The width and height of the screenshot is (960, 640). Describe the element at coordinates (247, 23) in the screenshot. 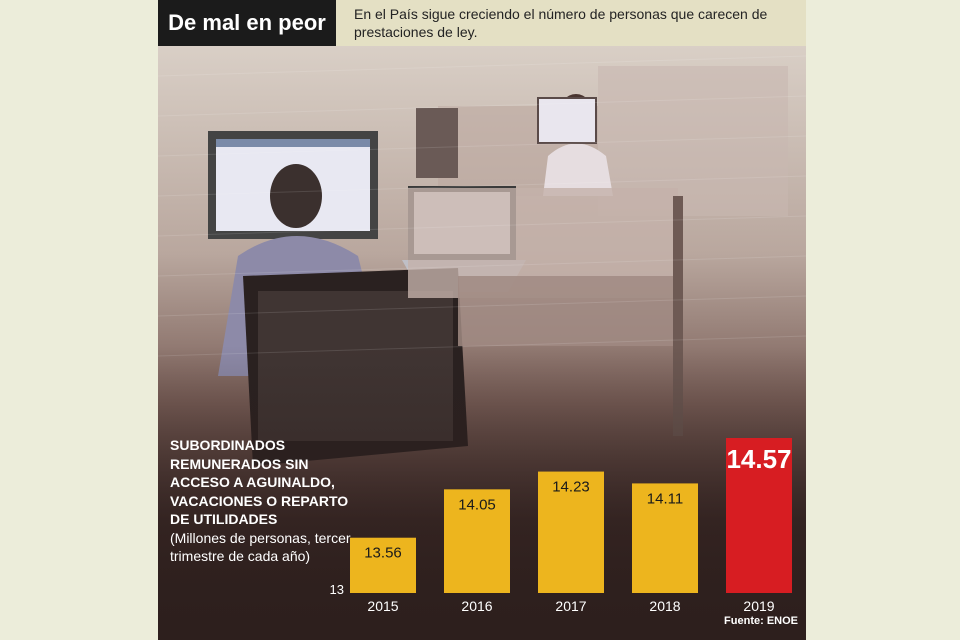

I see `page-title: De mal en peor` at that location.